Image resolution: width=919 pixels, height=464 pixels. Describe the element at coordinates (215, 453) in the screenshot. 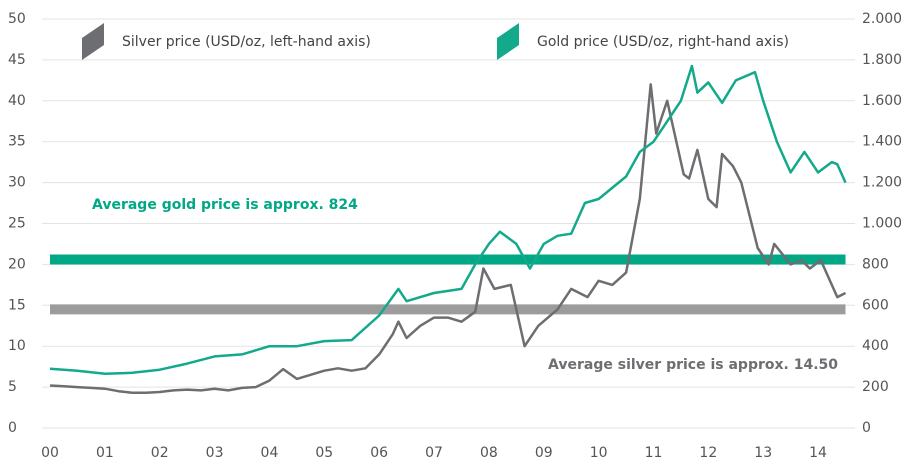

I see `x-tick-label: 03` at that location.